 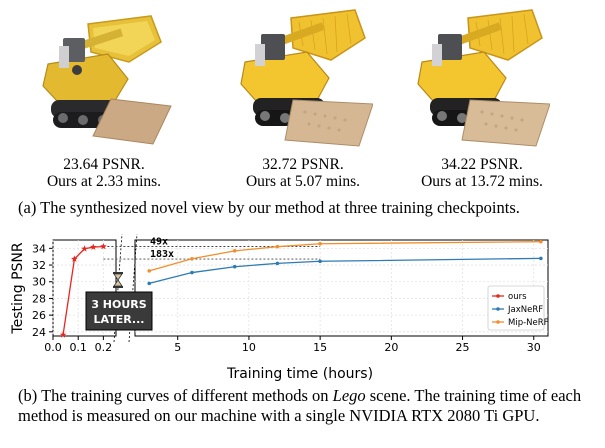 I want to click on break-label-line: 3 HOURS, so click(x=118, y=304).